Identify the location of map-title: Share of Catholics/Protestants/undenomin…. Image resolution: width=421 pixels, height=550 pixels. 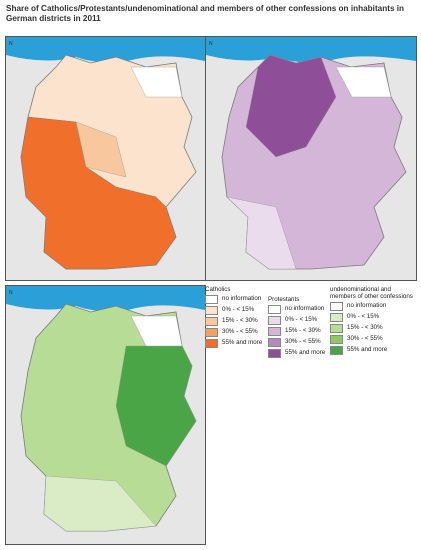
(205, 13).